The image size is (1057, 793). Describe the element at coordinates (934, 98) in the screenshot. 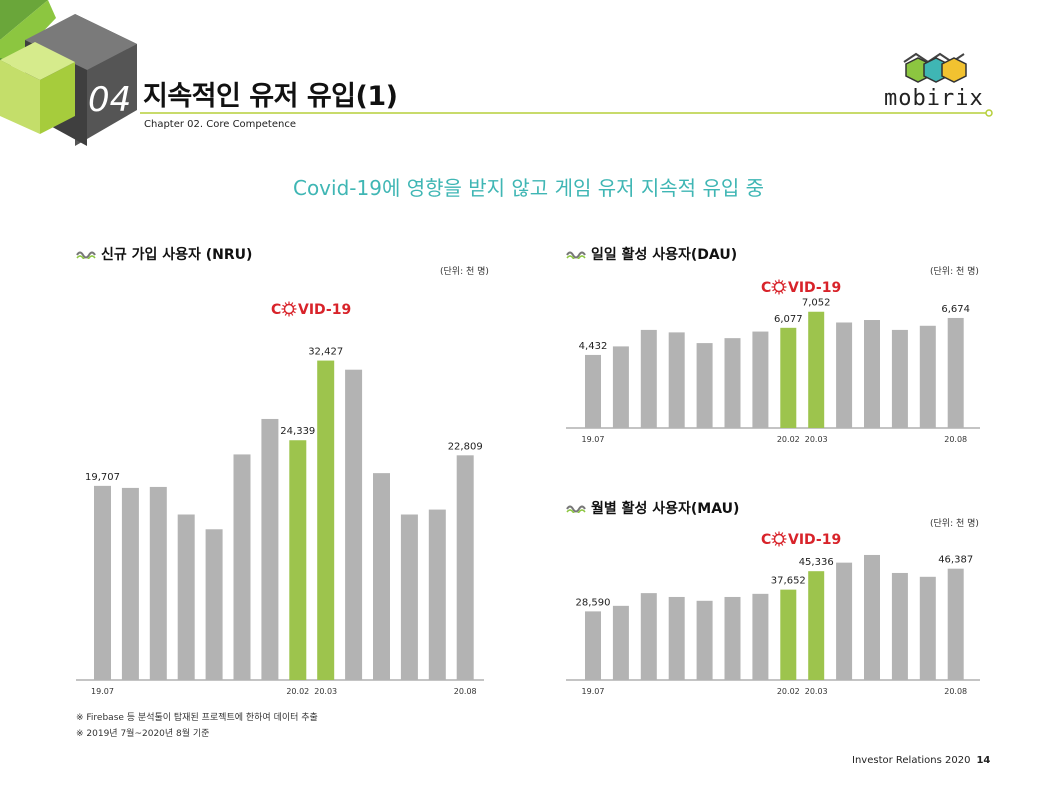

I see `mobirix-logo-text: mobirix` at that location.